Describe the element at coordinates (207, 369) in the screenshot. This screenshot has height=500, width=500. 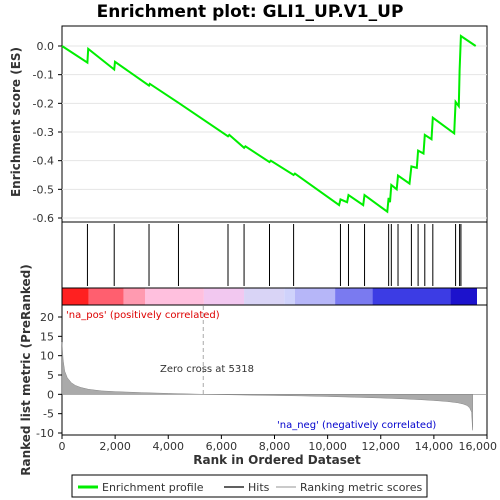
I see `zero-cross-label: Zero cross at 5318` at that location.